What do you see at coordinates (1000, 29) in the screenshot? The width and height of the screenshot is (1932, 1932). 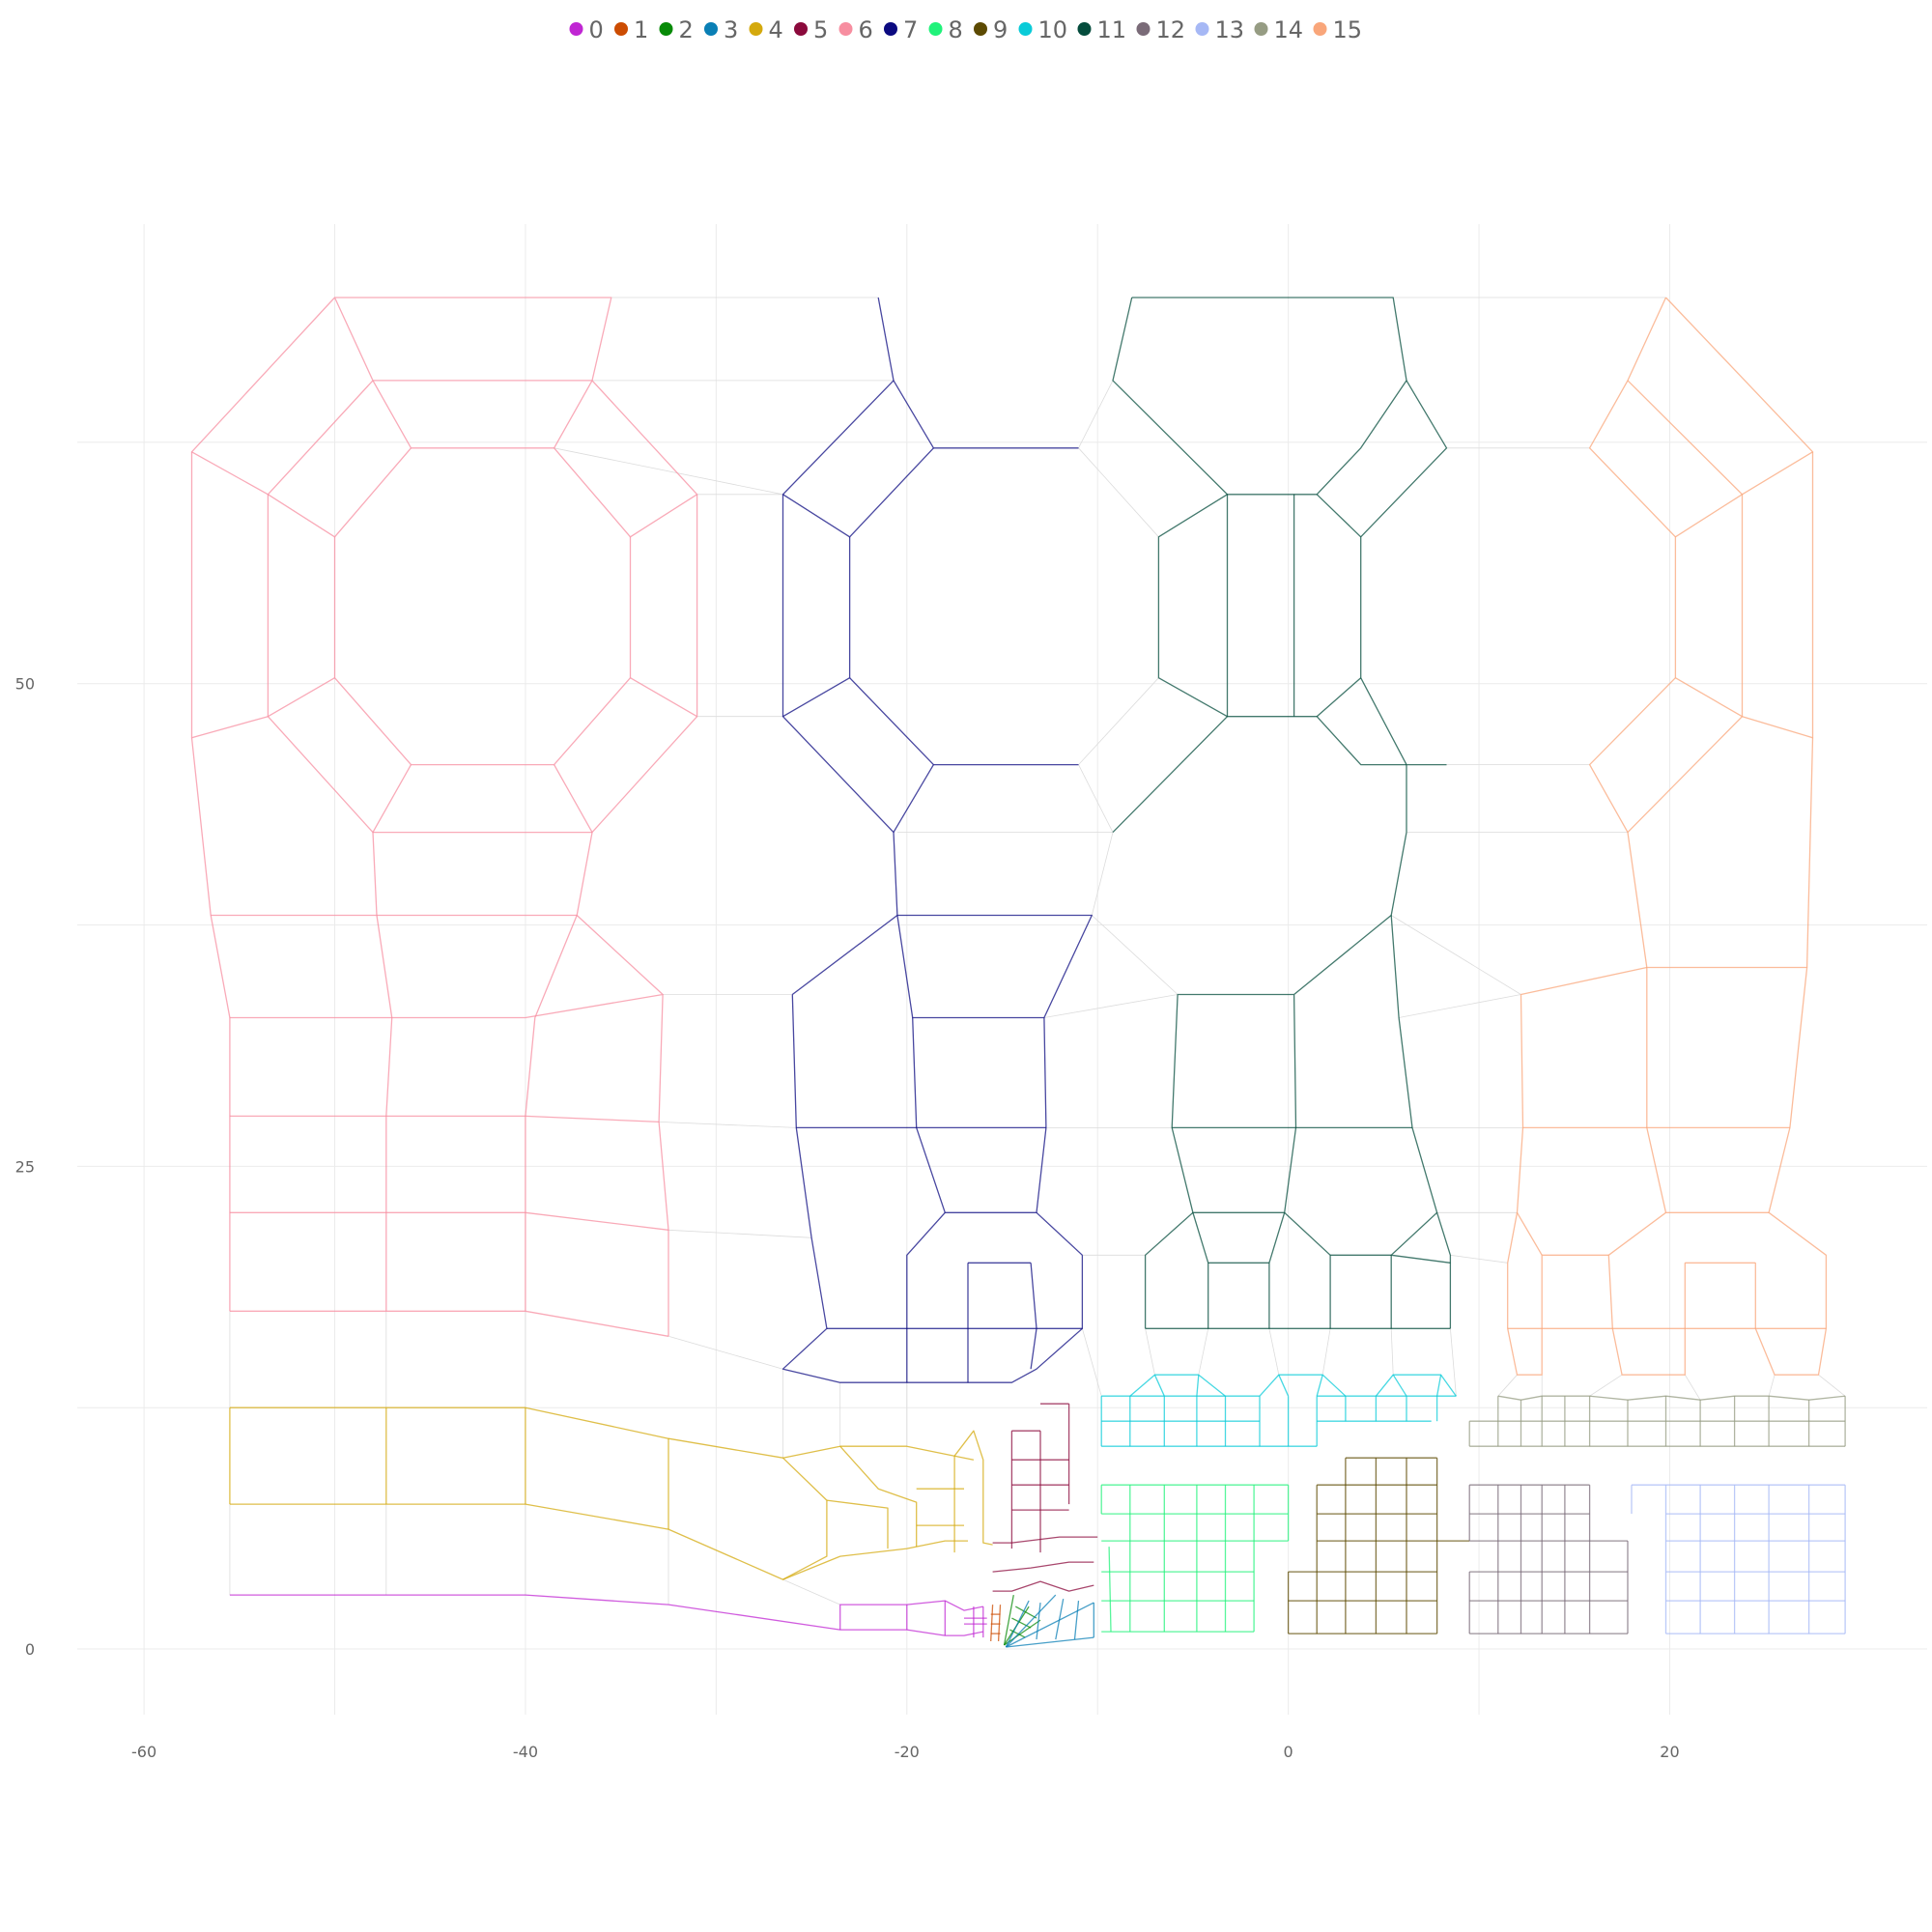 I see `legend-label: 9` at bounding box center [1000, 29].